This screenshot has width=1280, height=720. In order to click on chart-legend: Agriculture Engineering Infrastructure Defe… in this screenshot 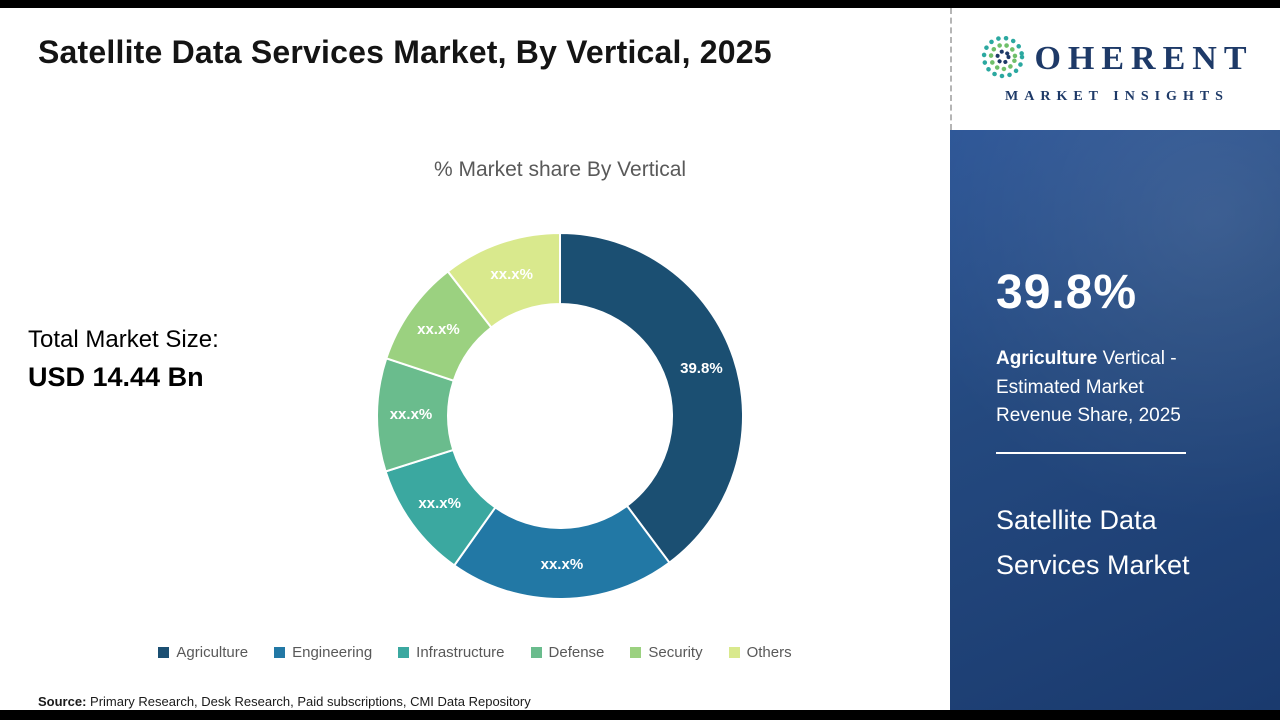, I will do `click(475, 652)`.